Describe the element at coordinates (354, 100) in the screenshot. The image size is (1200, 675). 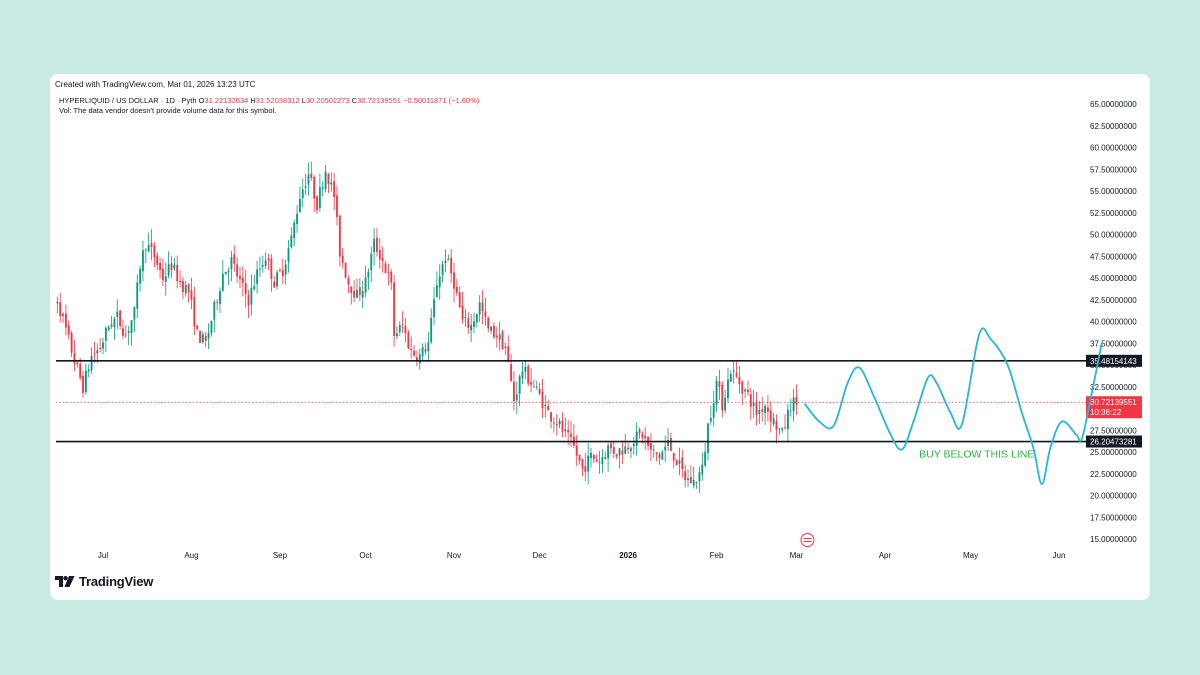
I see `close-label: C` at that location.